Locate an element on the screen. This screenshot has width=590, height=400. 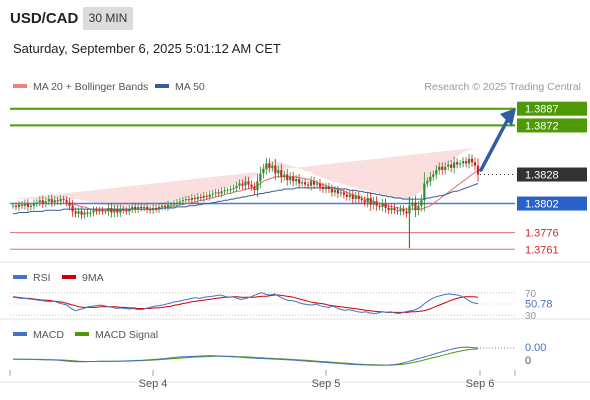
level-label: 1.3802 is located at coordinates (542, 205).